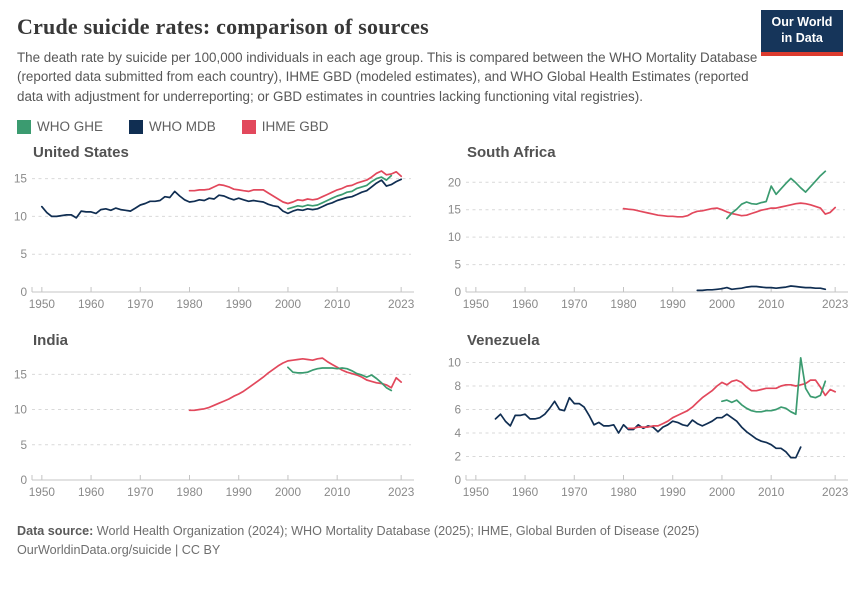 This screenshot has width=850, height=600. What do you see at coordinates (455, 183) in the screenshot?
I see `y-tick-label-20: 20` at bounding box center [455, 183].